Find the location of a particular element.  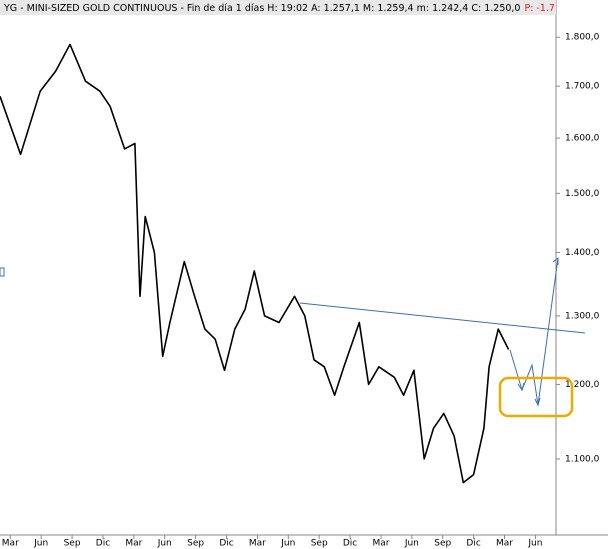

header-bar is located at coordinates (278, 7).